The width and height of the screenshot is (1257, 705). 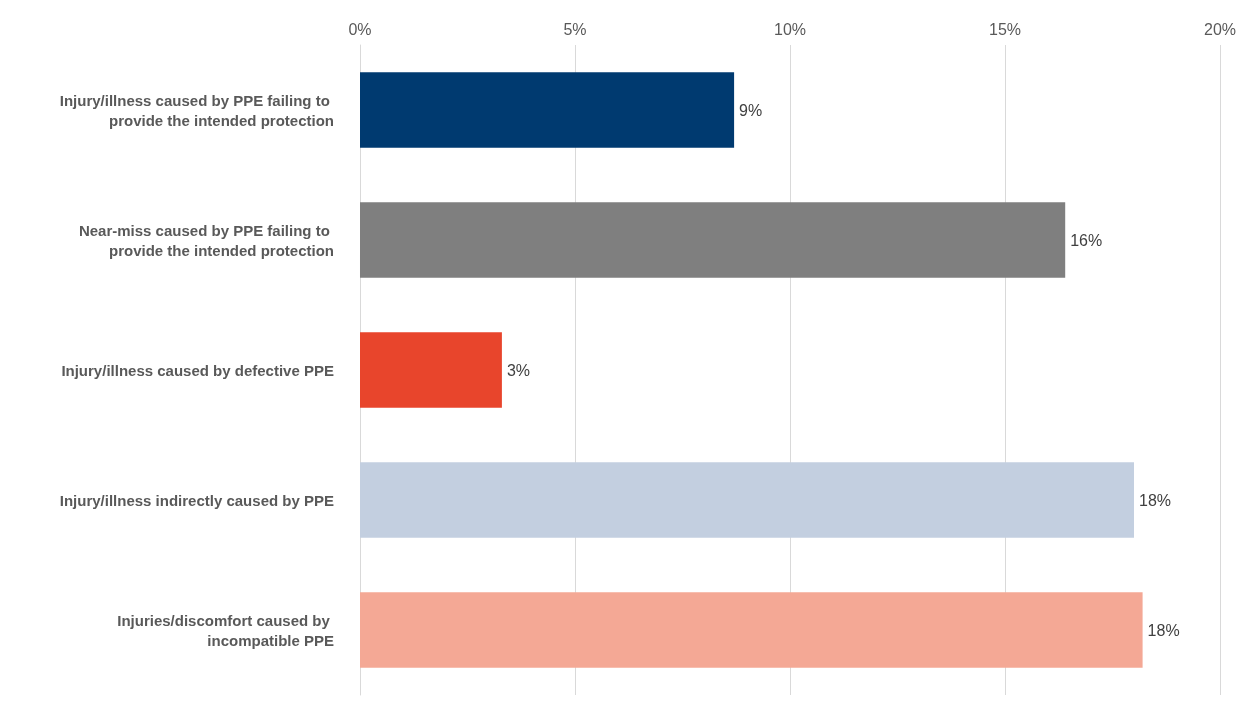 I want to click on y-tick-label: Injury/illness caused by defective PPE, so click(x=197, y=370).